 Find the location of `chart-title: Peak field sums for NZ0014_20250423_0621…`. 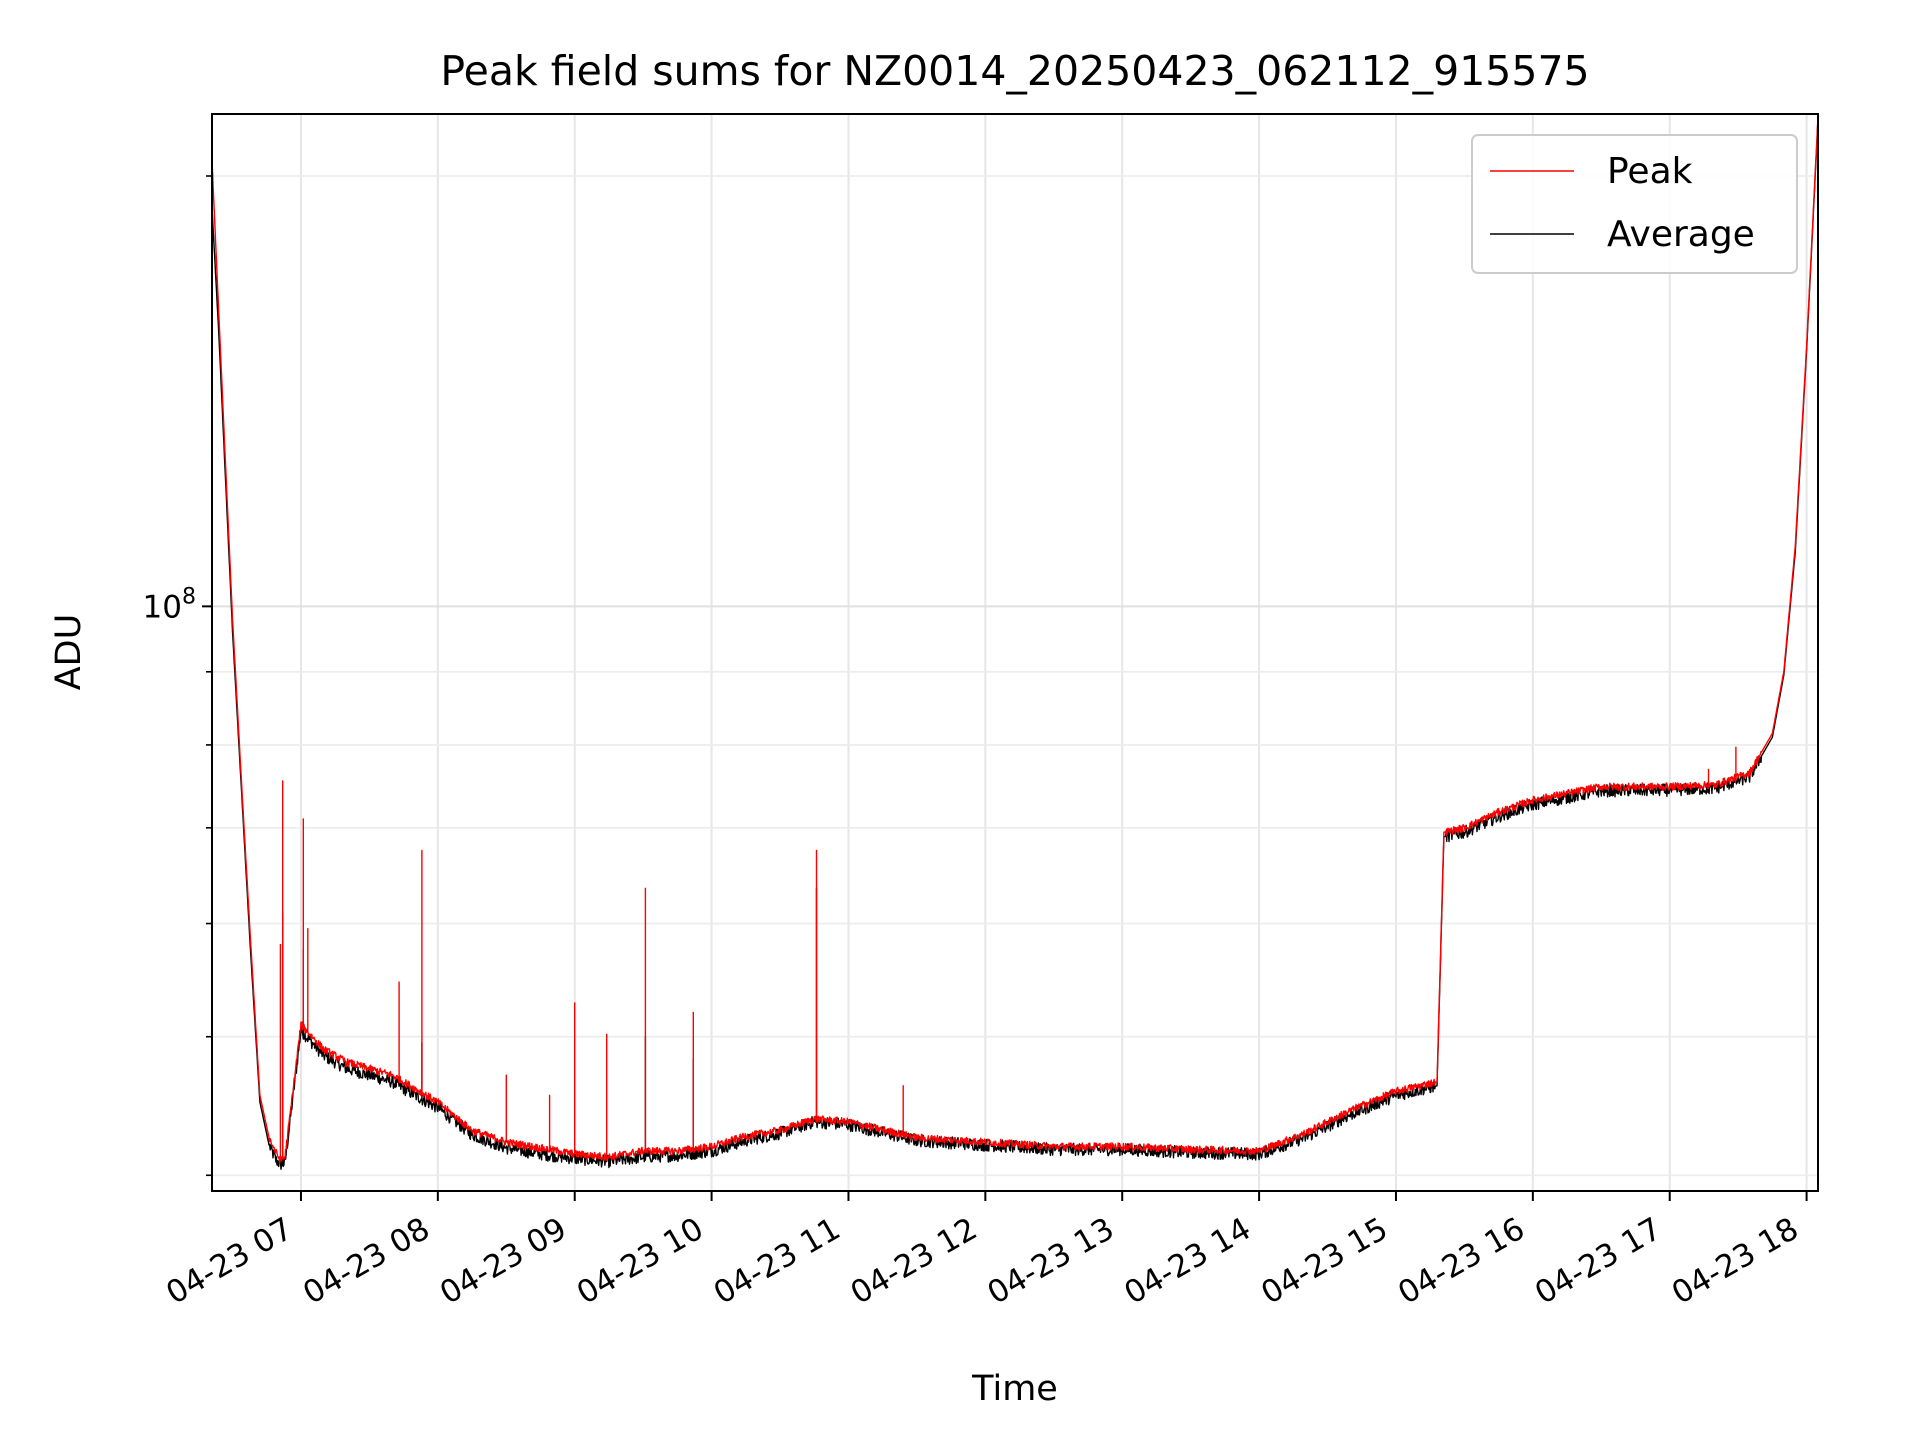

chart-title: Peak field sums for NZ0014_20250423_0621… is located at coordinates (1014, 71).